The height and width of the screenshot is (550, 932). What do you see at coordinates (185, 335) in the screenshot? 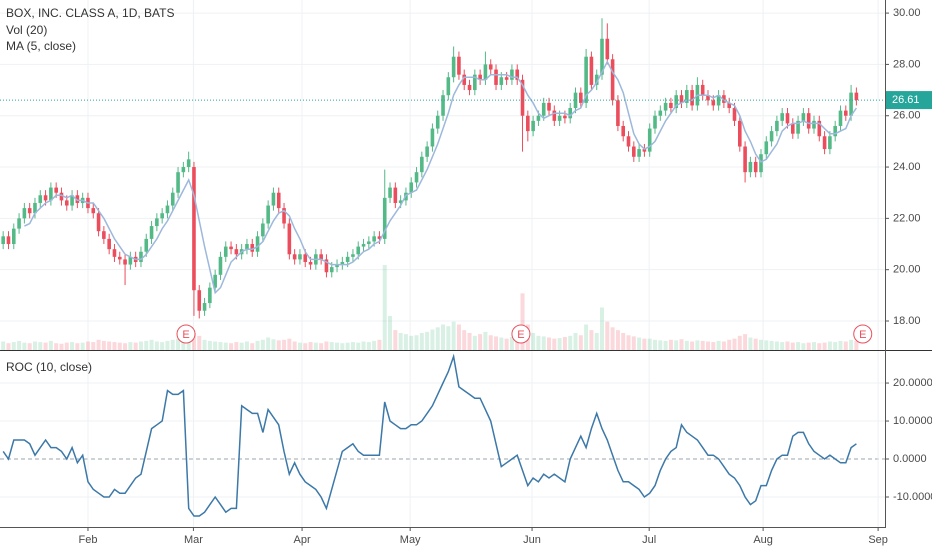
I see `earnings-label: E` at bounding box center [185, 335].